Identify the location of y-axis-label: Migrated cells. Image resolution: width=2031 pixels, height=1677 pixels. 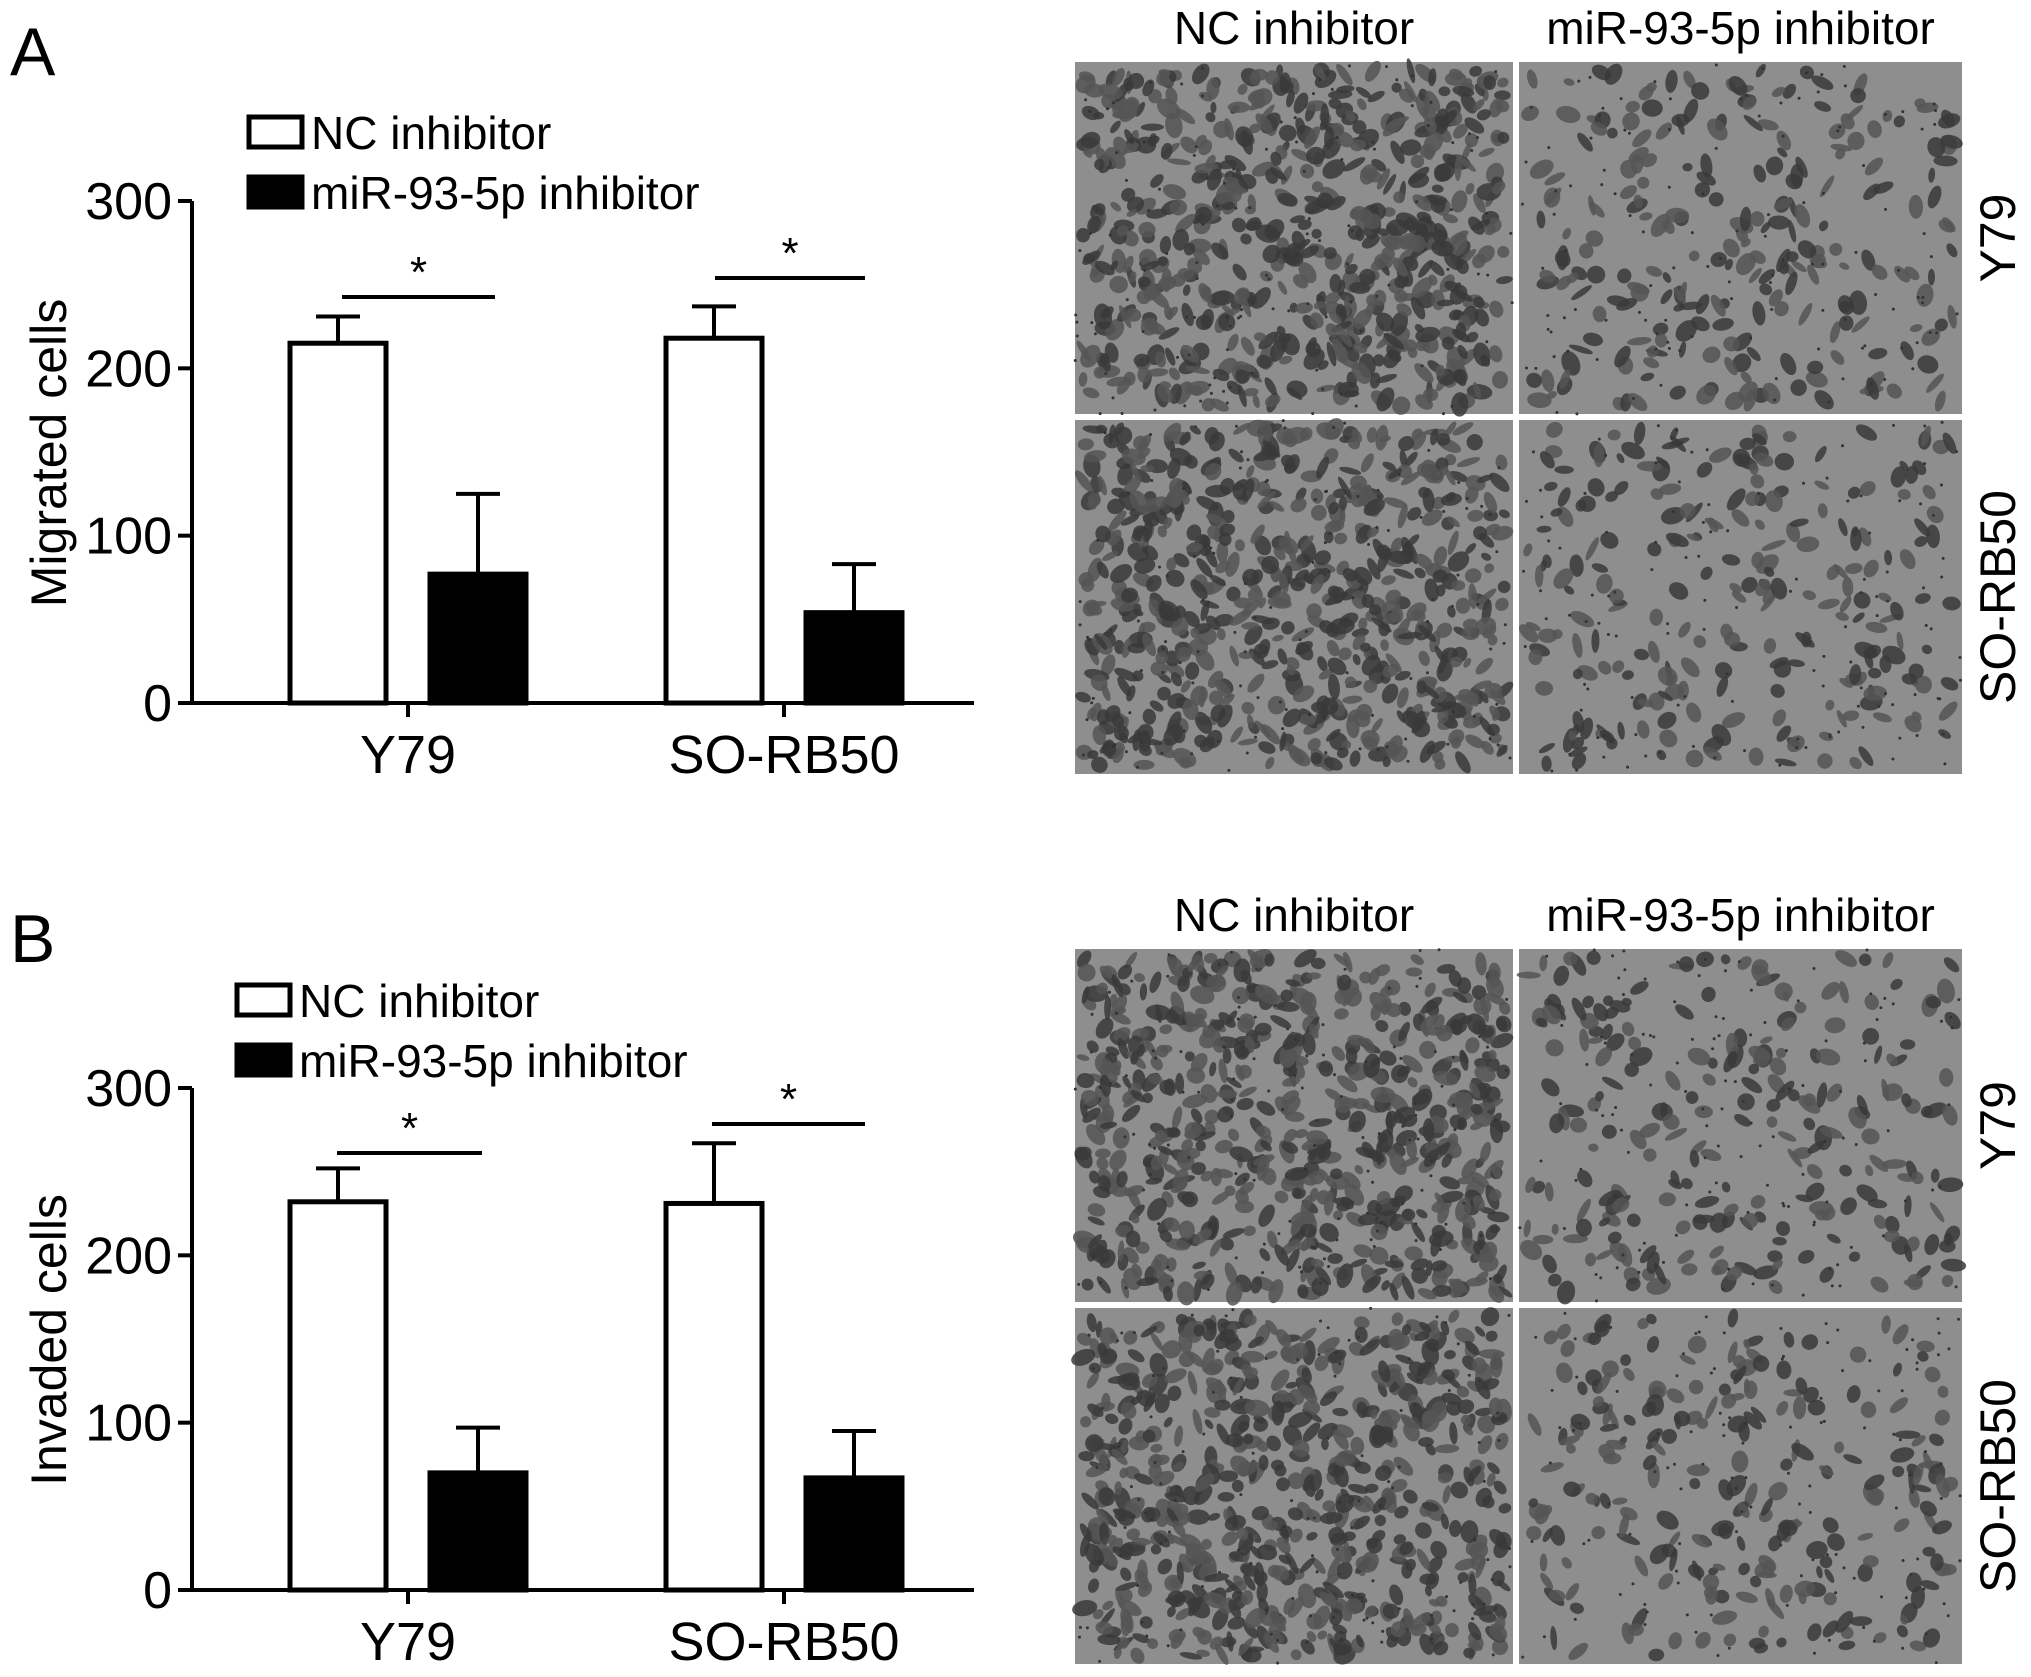
(49, 453).